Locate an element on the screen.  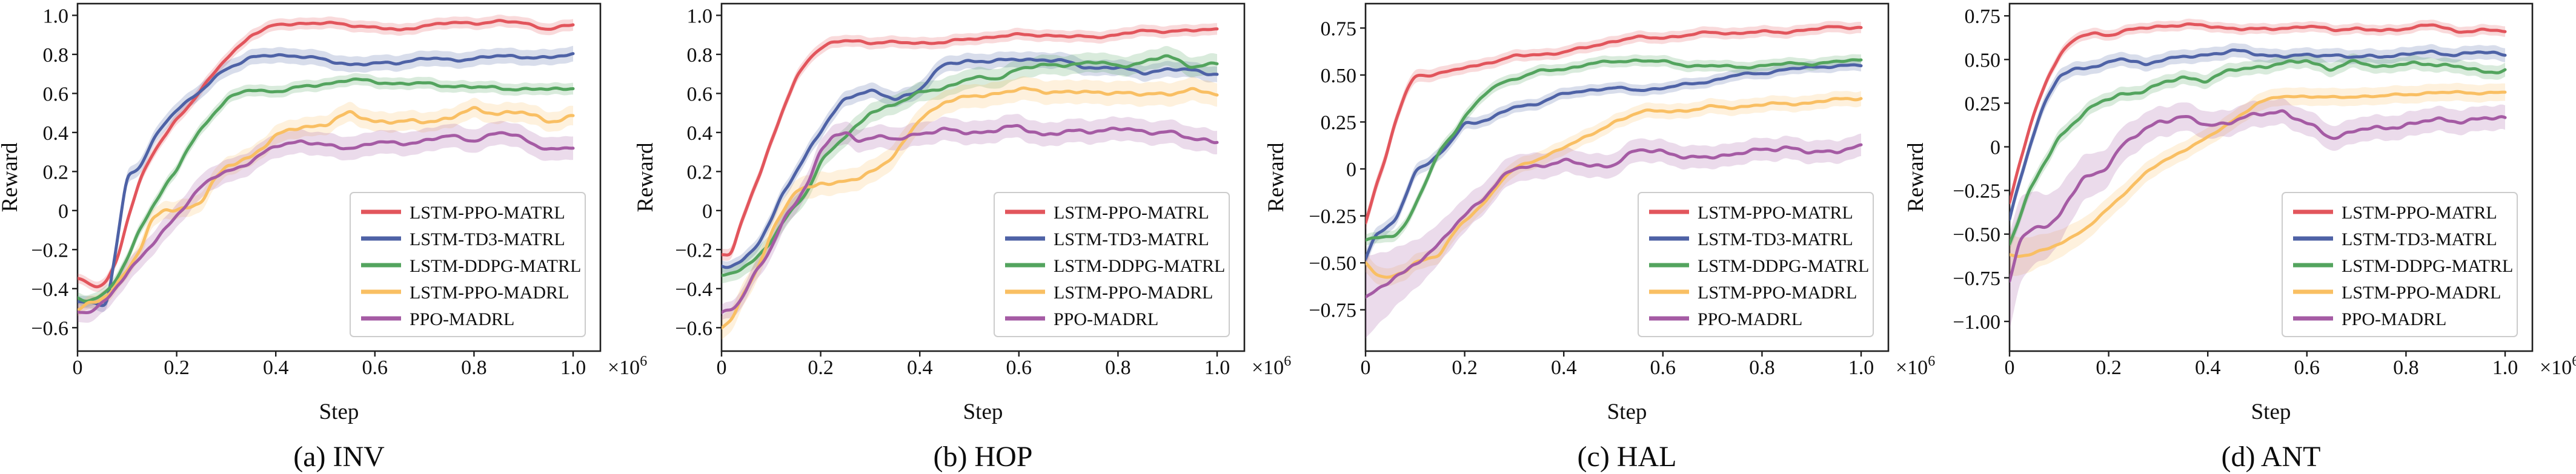
y-tick-label: 0.75 is located at coordinates (1983, 16).